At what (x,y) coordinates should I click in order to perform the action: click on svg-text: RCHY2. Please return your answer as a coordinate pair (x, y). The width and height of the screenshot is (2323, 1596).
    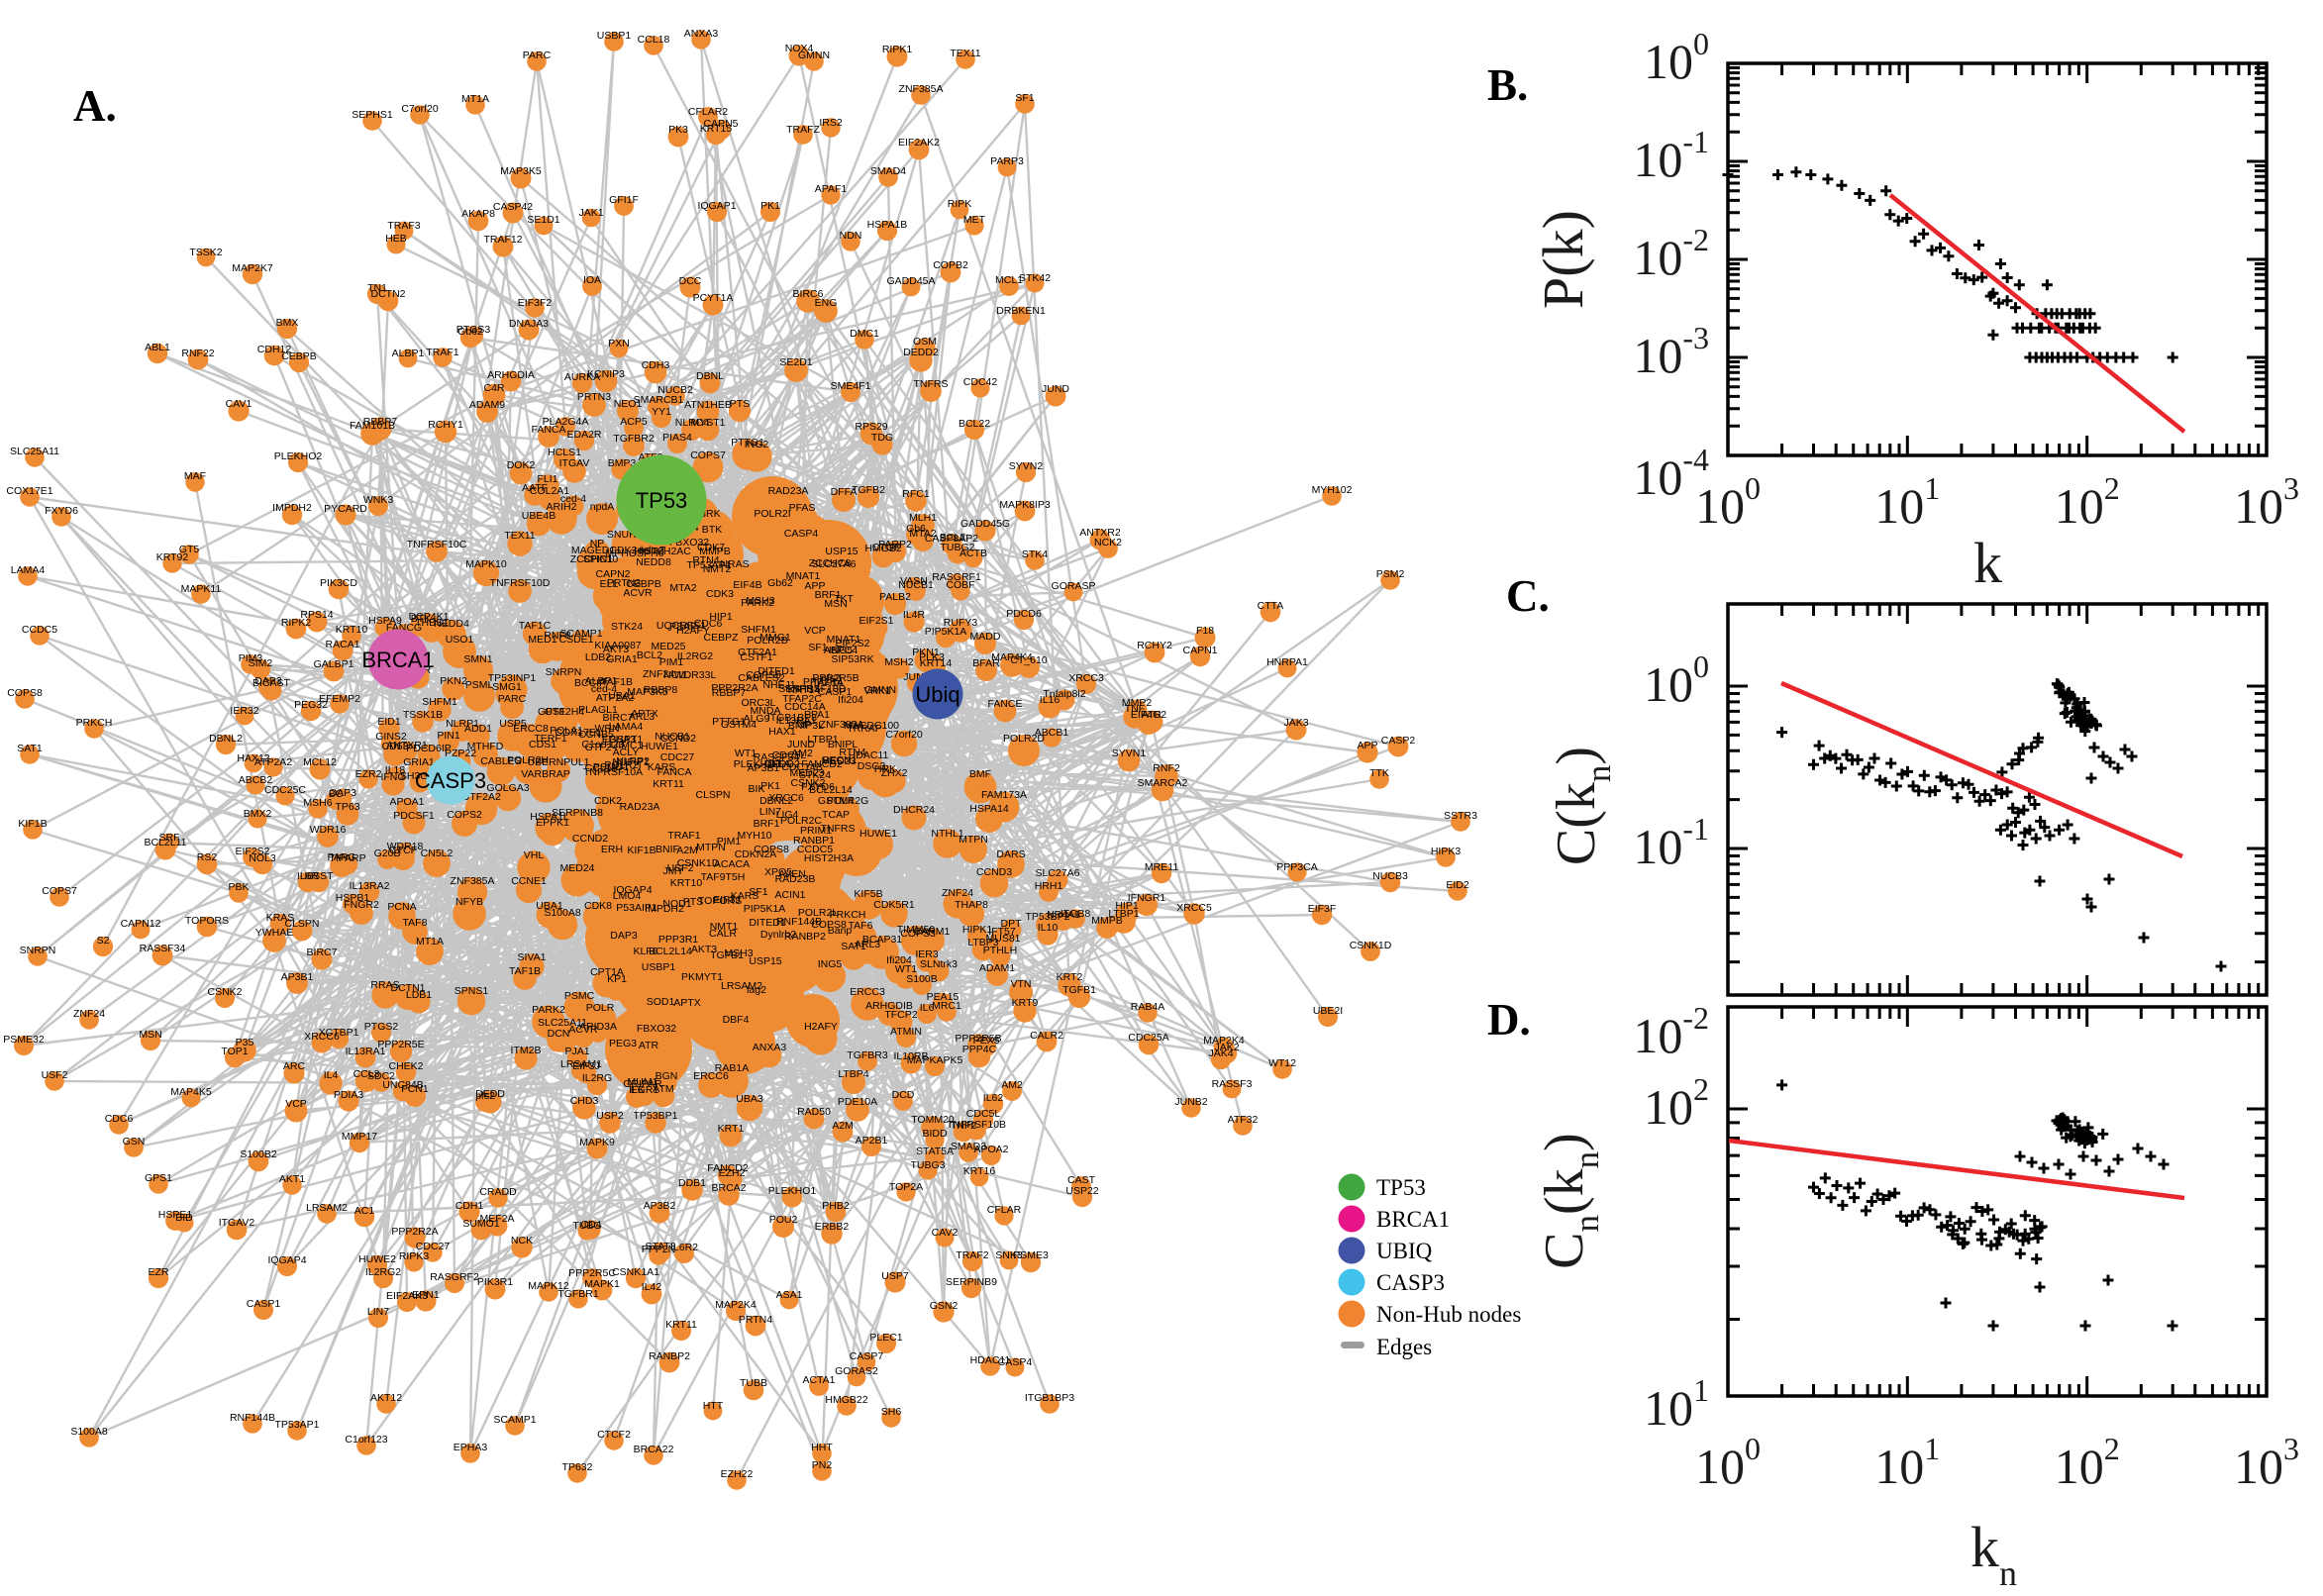
    Looking at the image, I should click on (1154, 645).